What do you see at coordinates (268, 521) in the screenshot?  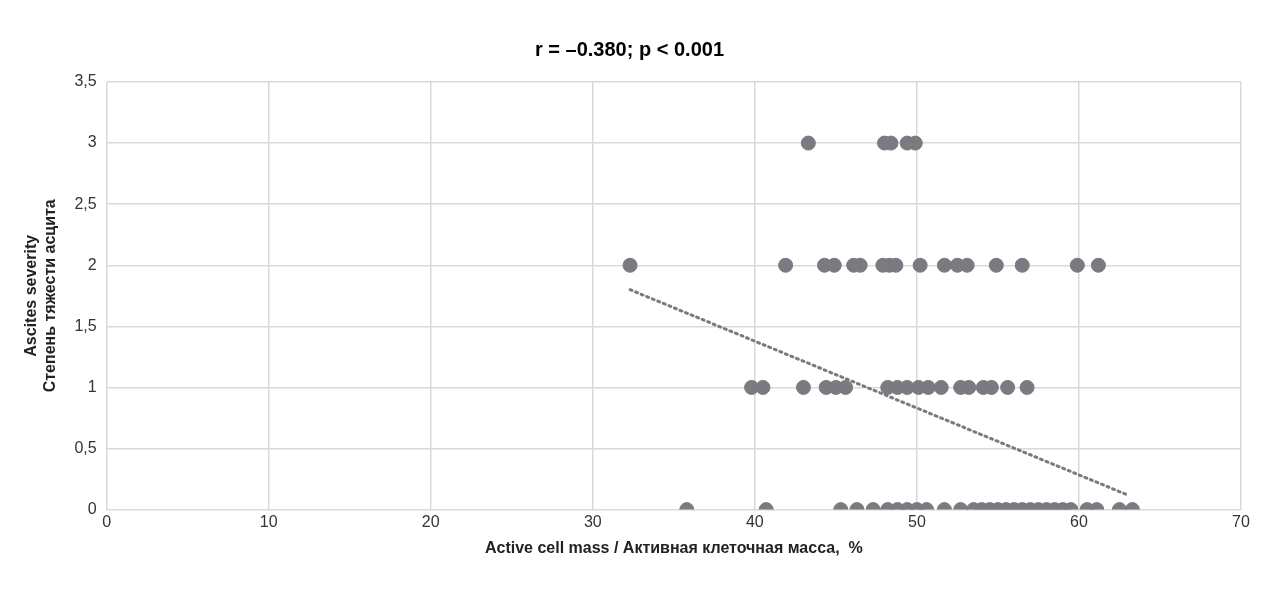 I see `x-tick-label: 10` at bounding box center [268, 521].